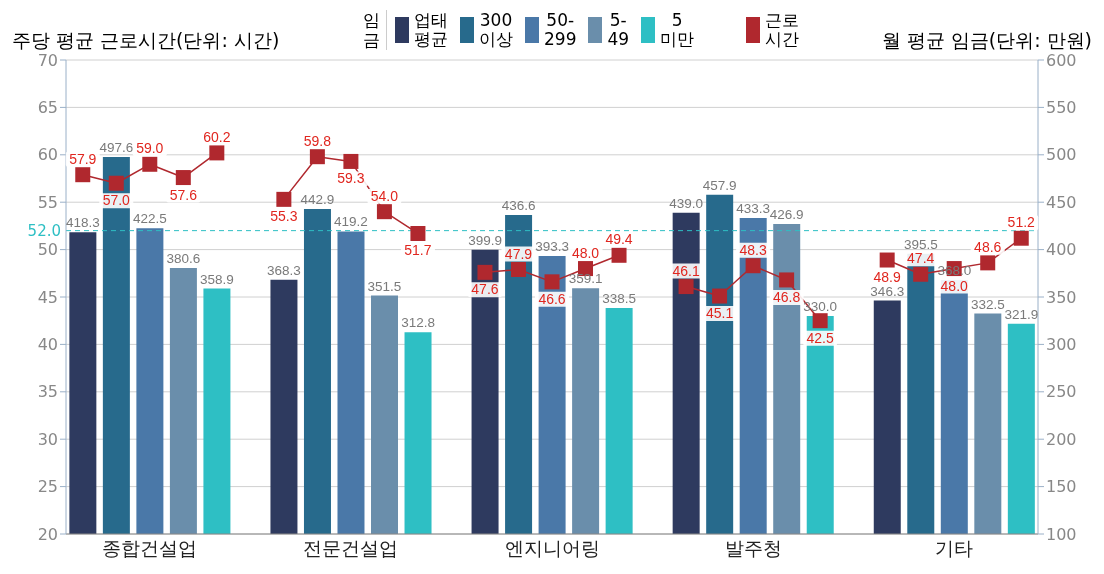 The width and height of the screenshot is (1104, 574). What do you see at coordinates (44, 230) in the screenshot?
I see `ref-line-label: 52.0` at bounding box center [44, 230].